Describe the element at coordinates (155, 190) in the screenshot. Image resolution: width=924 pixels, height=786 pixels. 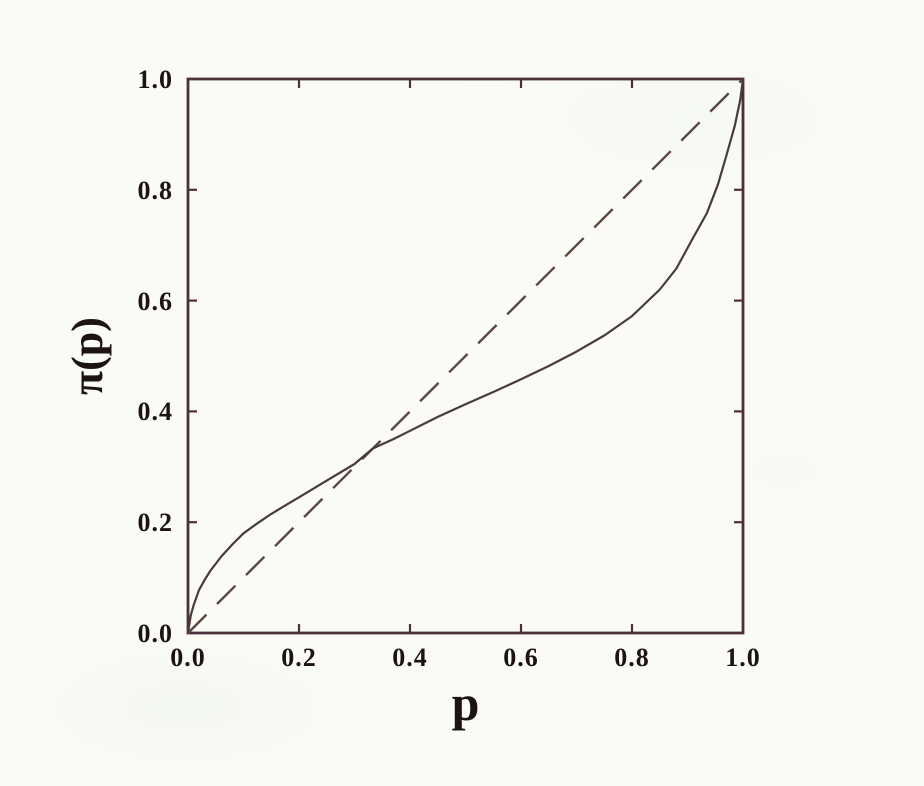
I see `y-tick-label: 0.8` at that location.